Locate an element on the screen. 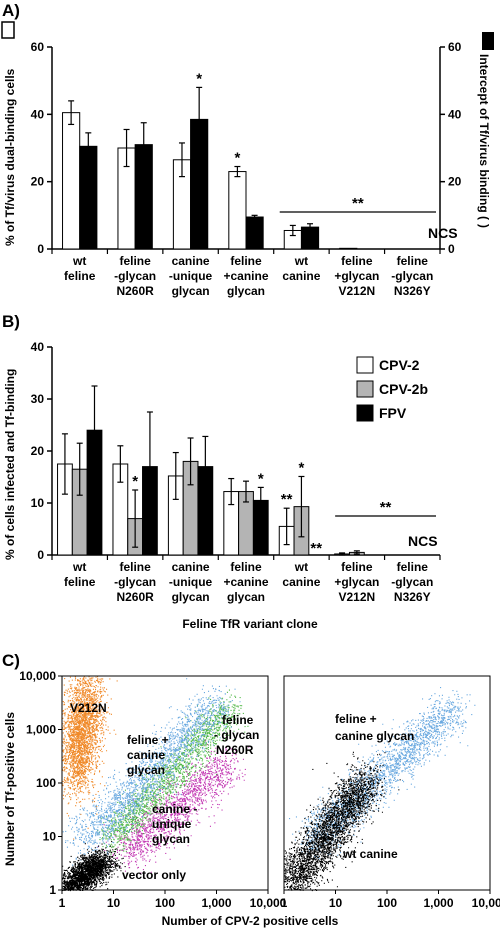 Image resolution: width=500 pixels, height=931 pixels. y-tick-label: 100 is located at coordinates (46, 783).